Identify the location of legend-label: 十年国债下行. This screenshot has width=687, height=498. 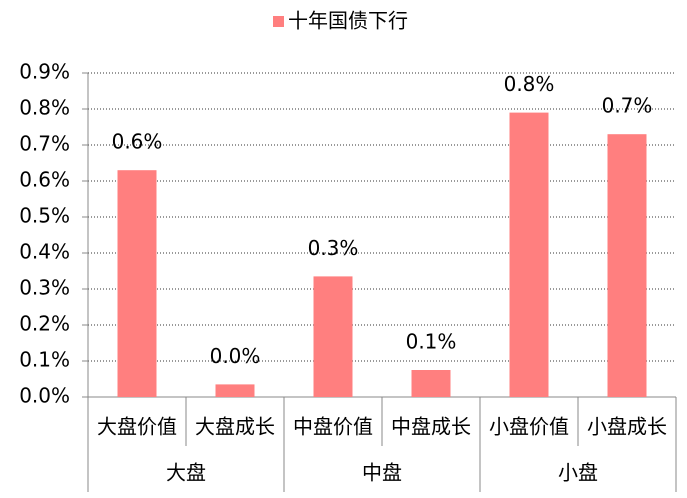
(348, 21).